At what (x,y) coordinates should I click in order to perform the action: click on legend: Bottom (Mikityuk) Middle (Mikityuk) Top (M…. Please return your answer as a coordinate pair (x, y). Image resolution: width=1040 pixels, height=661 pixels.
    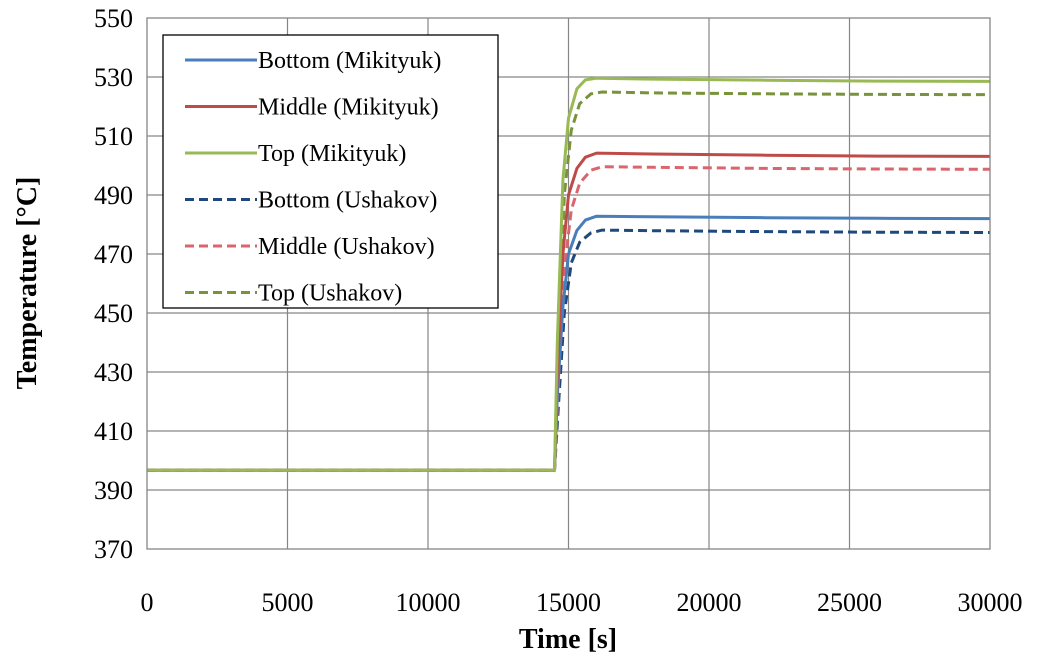
    Looking at the image, I should click on (330, 171).